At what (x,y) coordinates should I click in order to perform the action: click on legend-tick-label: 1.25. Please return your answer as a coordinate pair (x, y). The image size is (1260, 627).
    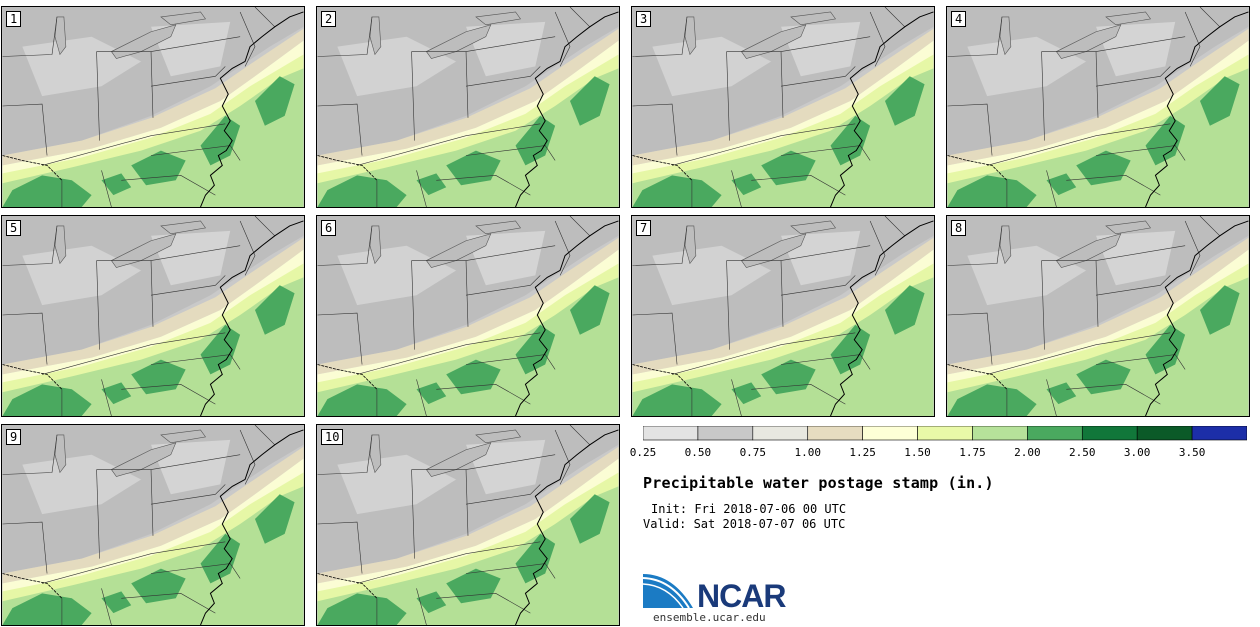
    Looking at the image, I should click on (862, 452).